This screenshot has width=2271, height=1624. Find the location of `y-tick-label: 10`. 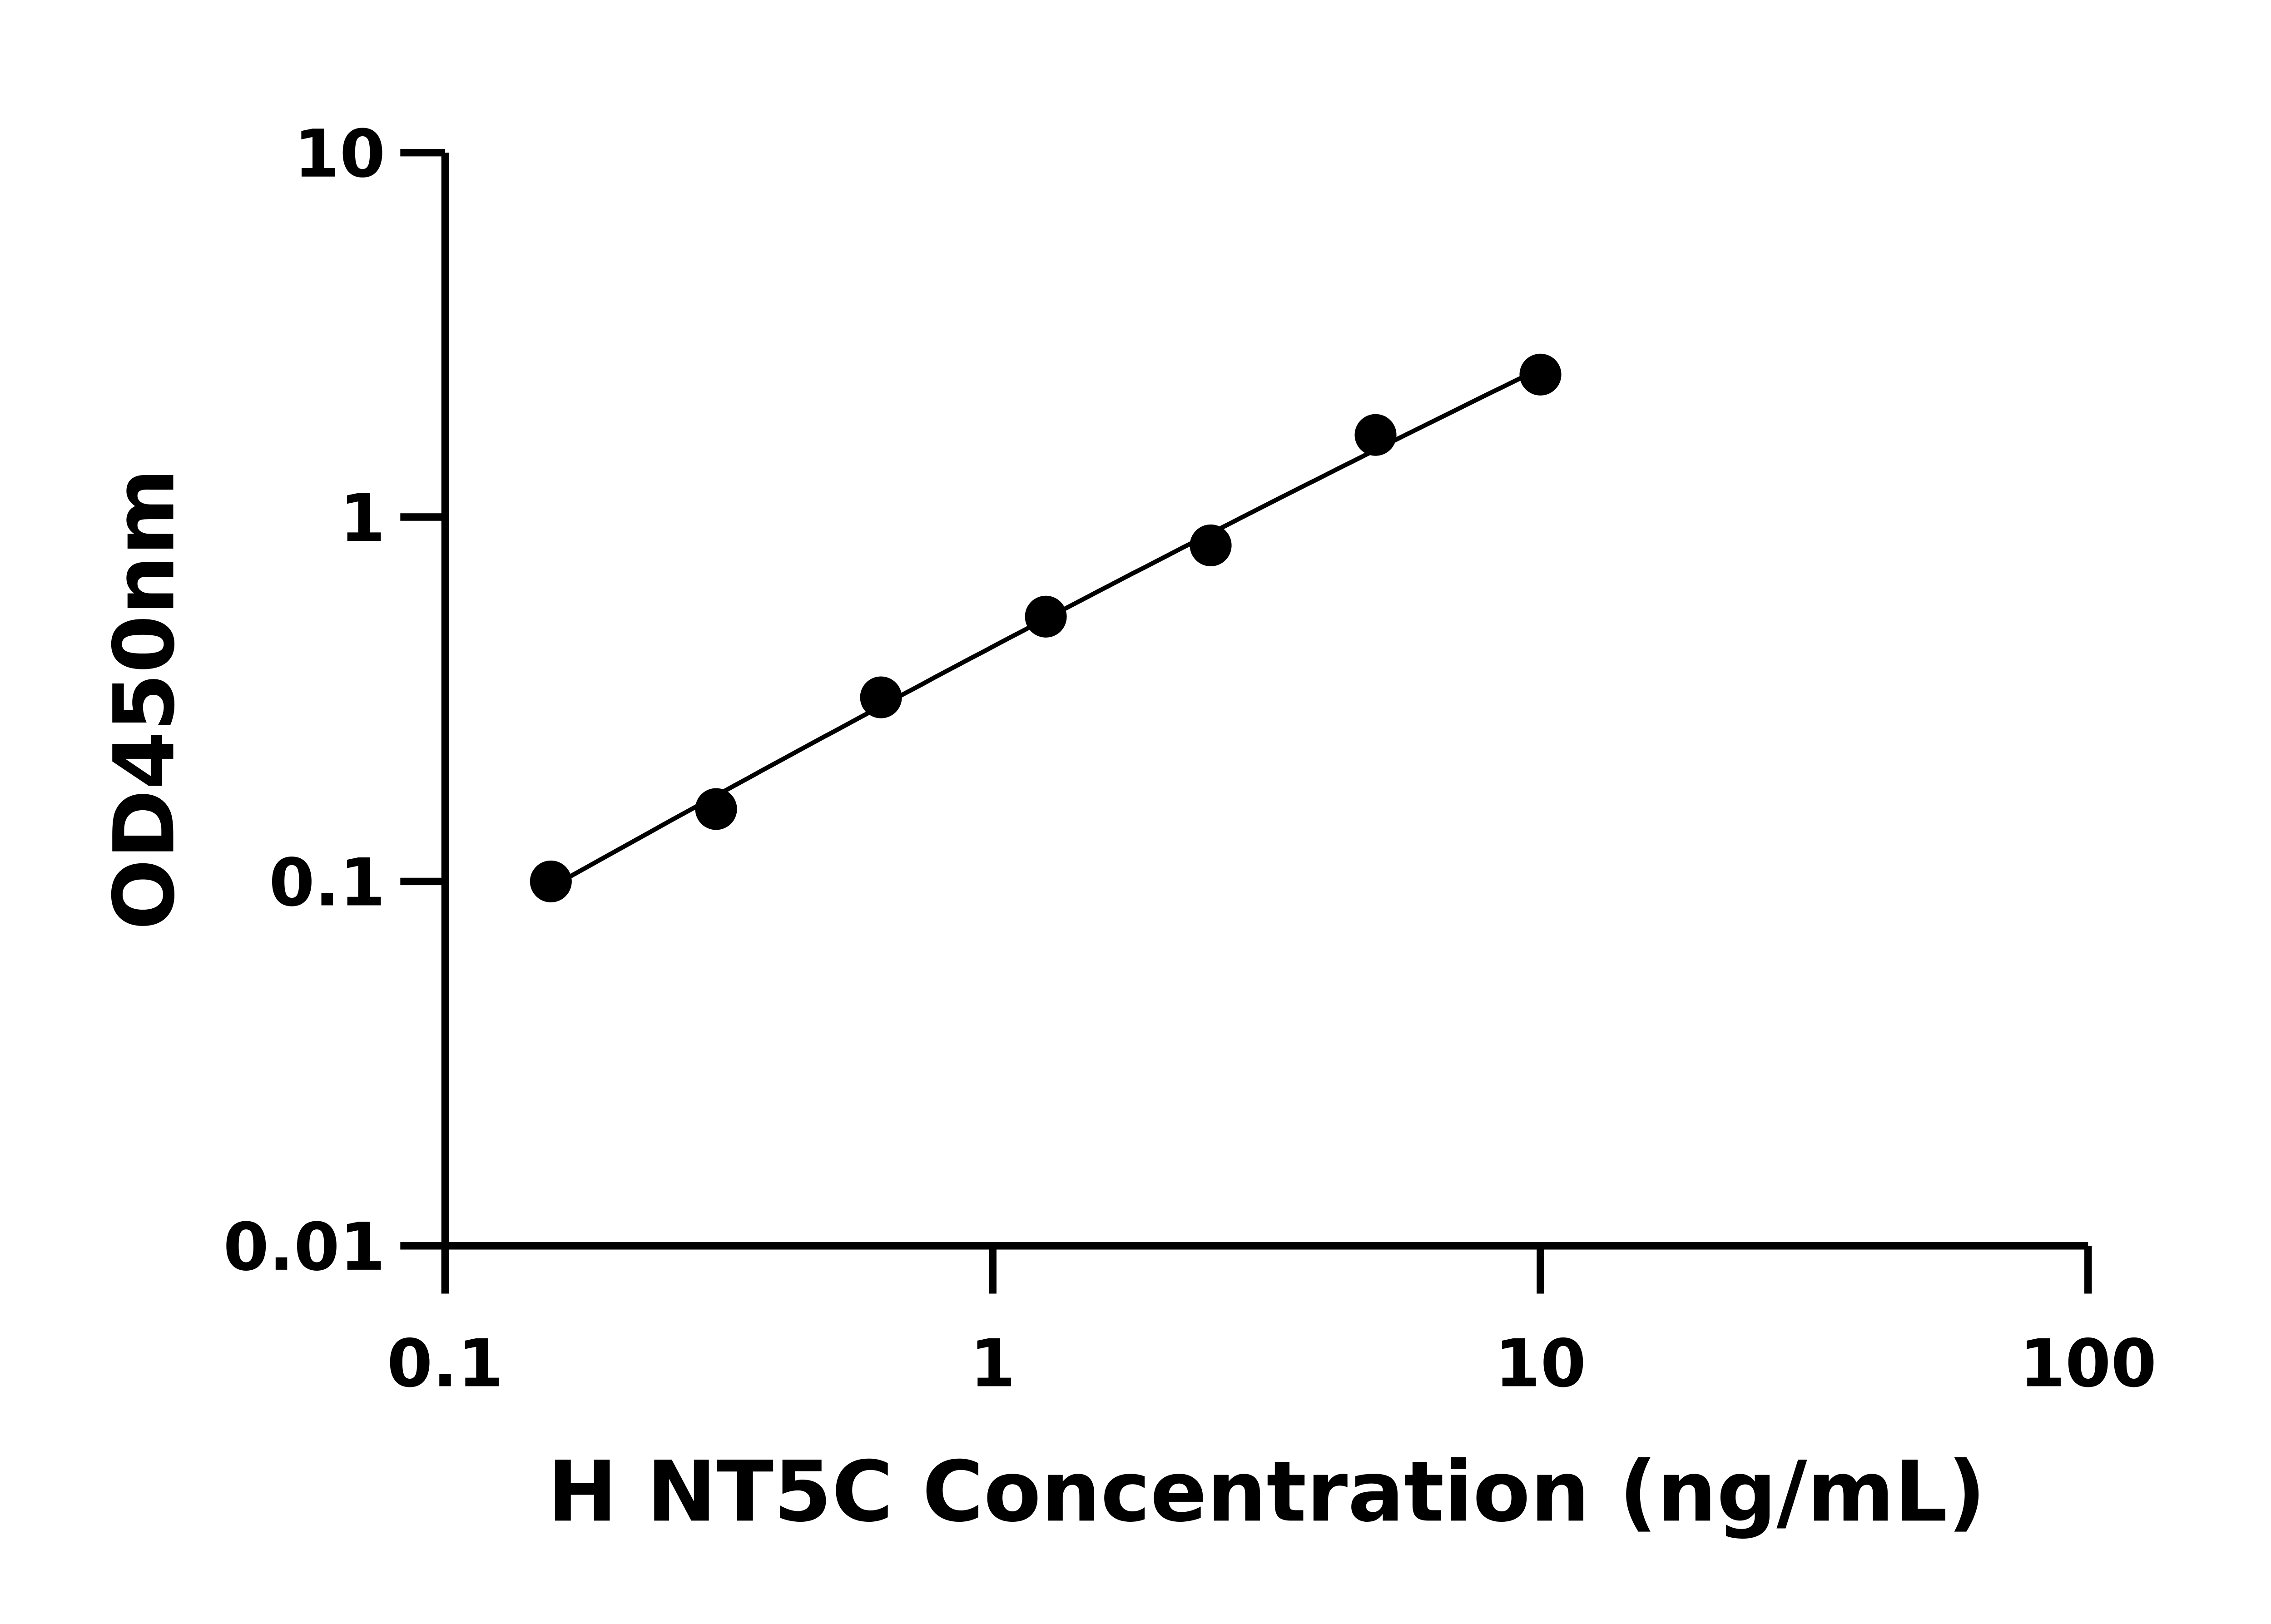

y-tick-label: 10 is located at coordinates (339, 154).